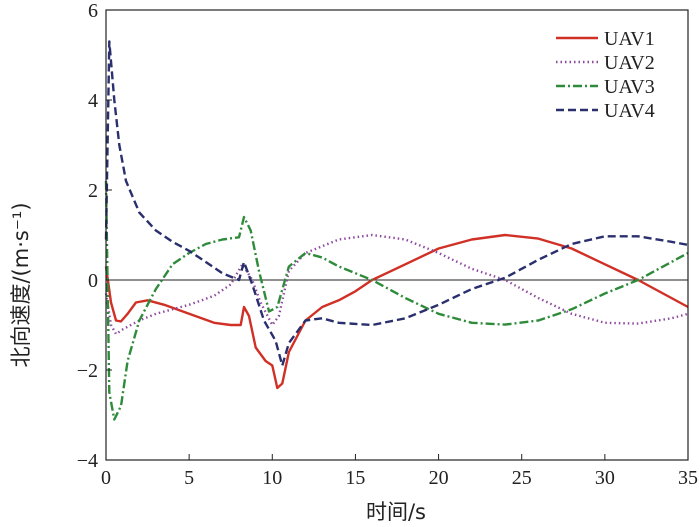 This screenshot has width=700, height=527. I want to click on y-tick-label: 6, so click(93, 11).